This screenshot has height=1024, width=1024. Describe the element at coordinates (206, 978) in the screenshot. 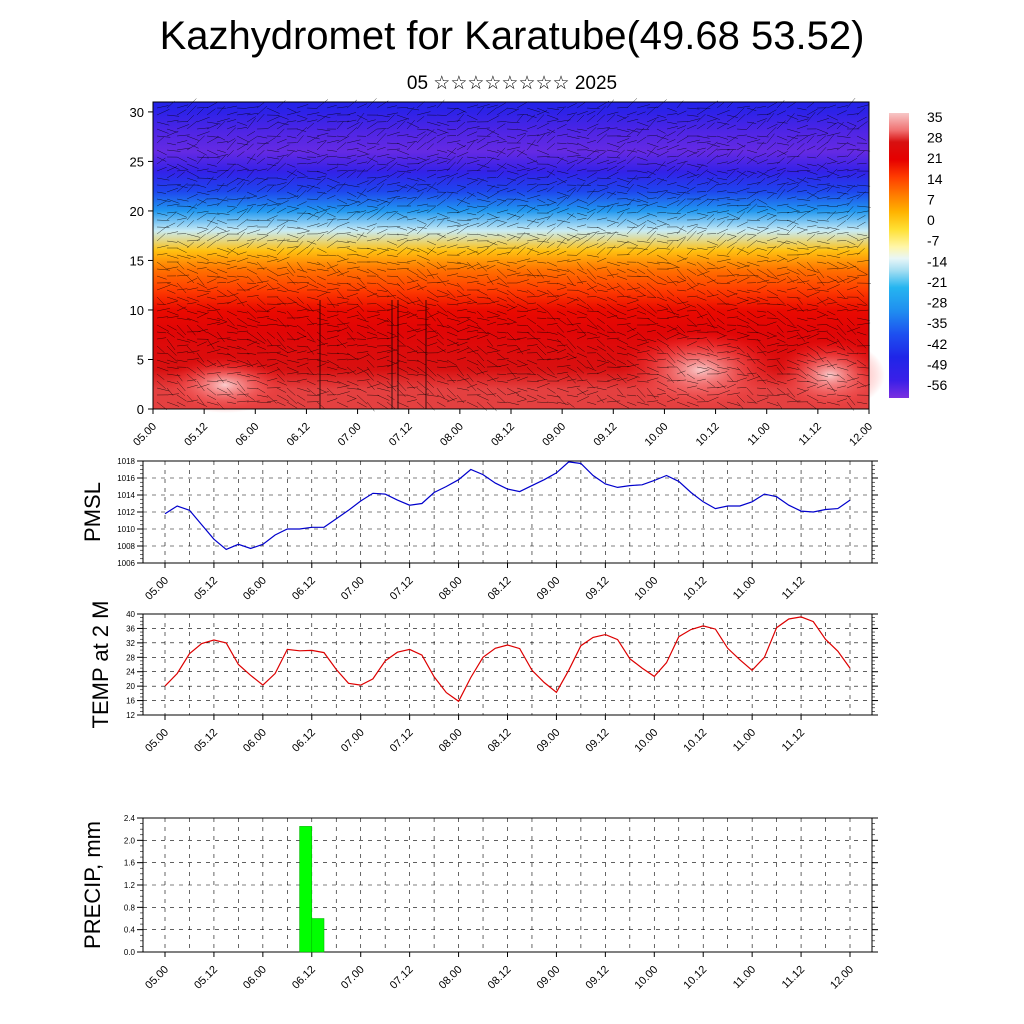

I see `x-tick-label: 05.12` at that location.